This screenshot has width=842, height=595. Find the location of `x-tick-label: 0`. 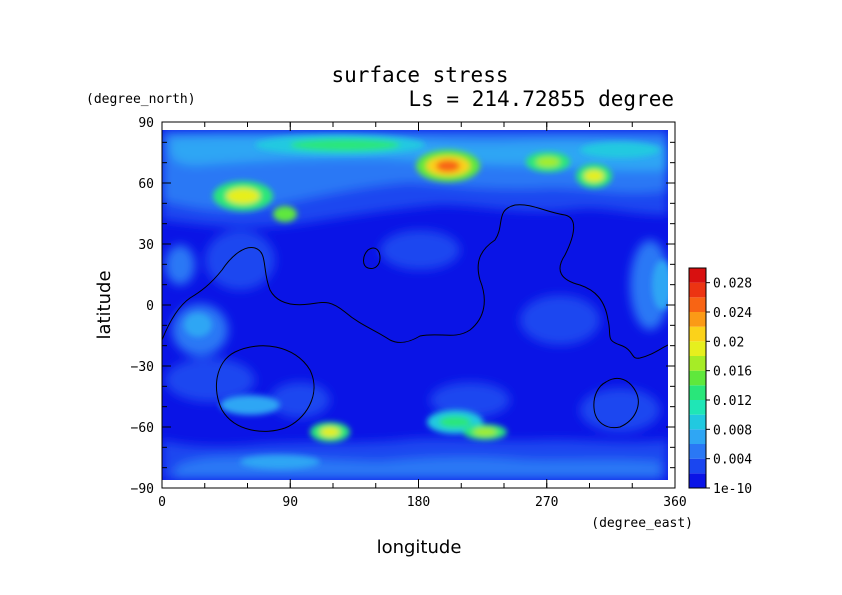

x-tick-label: 0 is located at coordinates (162, 502).